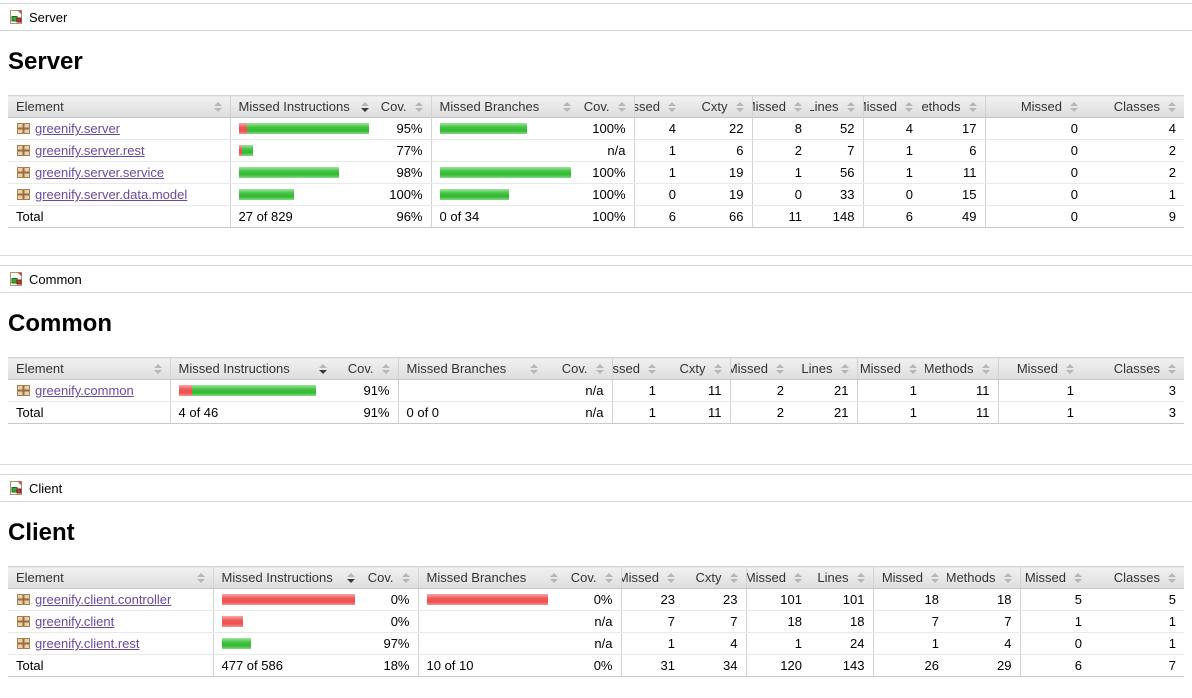  Describe the element at coordinates (1054, 665) in the screenshot. I see `total-missed-classes: 6` at that location.